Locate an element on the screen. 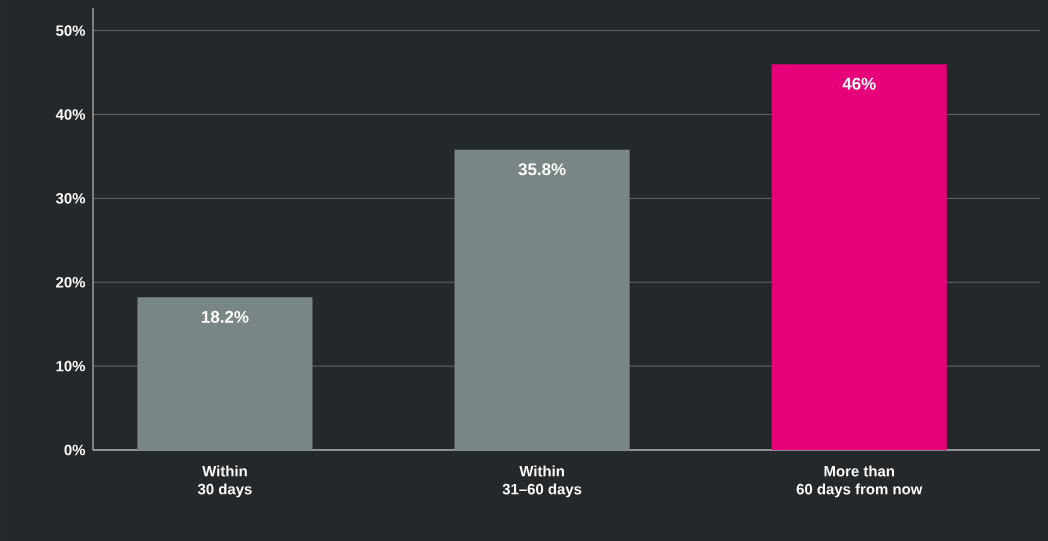  x-tick-label: More than 60 days from now is located at coordinates (859, 481).